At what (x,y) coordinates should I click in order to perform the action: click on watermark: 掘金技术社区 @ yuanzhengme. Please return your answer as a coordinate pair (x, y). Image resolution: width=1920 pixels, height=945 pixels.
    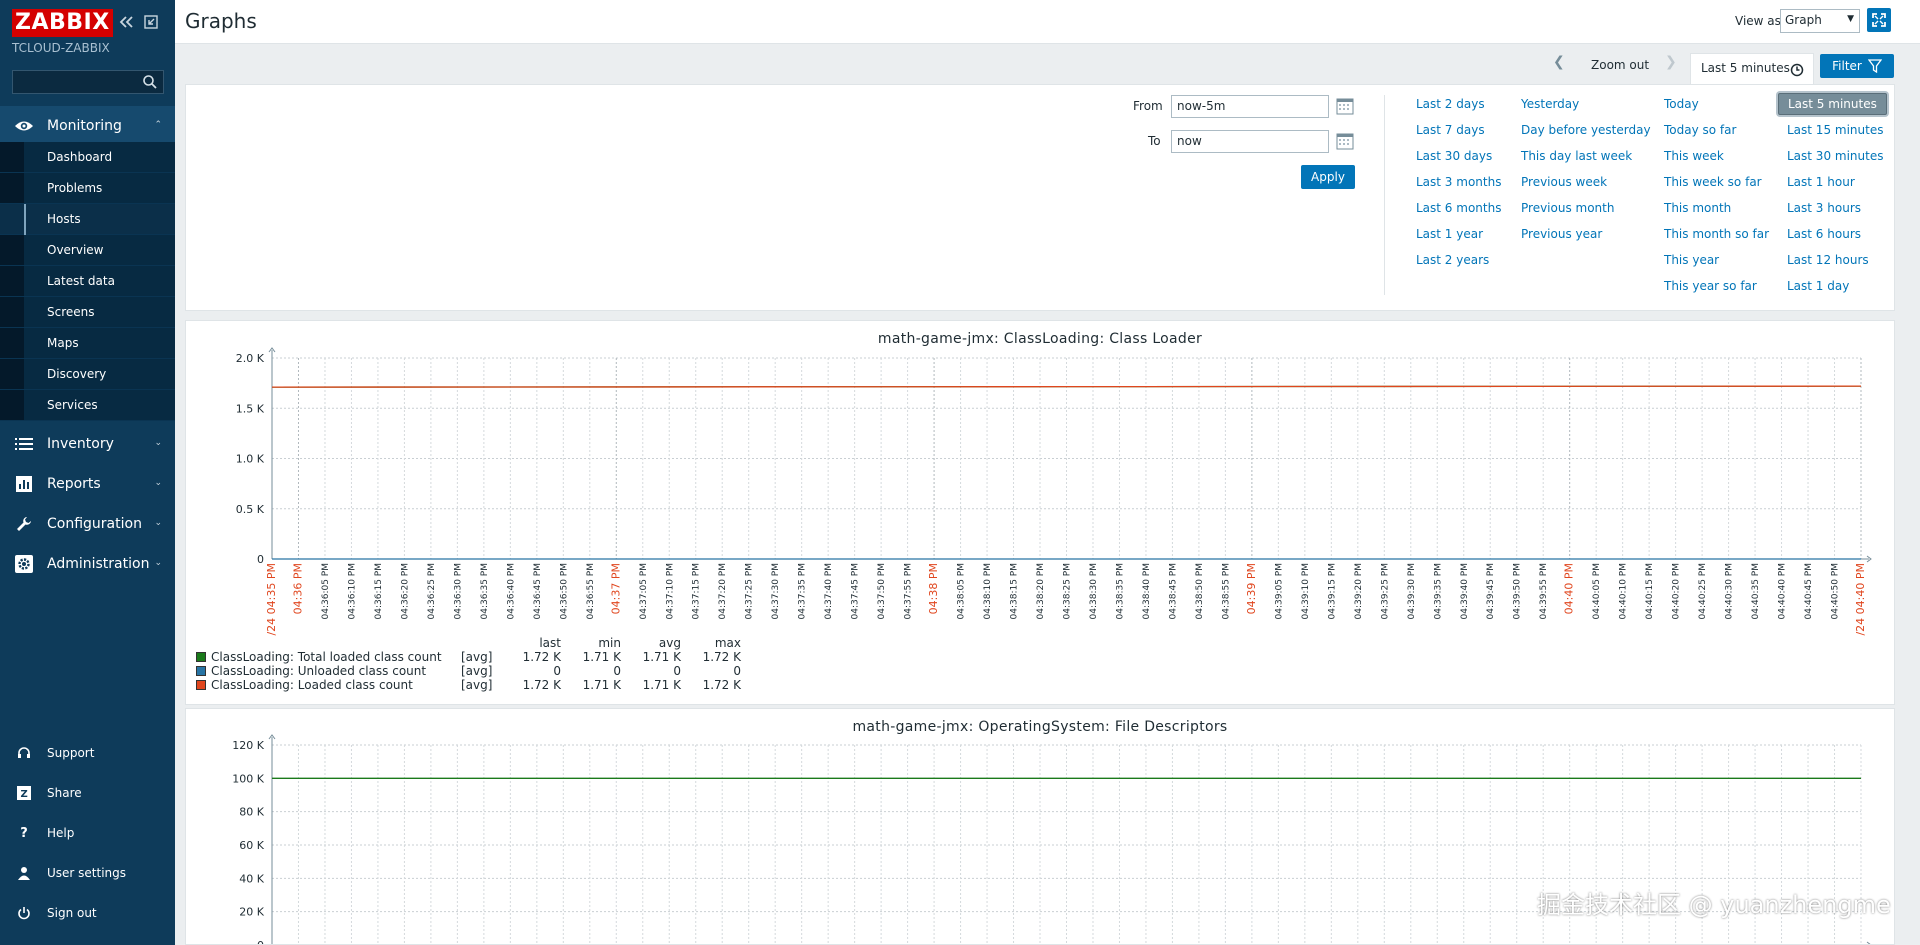
    Looking at the image, I should click on (1714, 905).